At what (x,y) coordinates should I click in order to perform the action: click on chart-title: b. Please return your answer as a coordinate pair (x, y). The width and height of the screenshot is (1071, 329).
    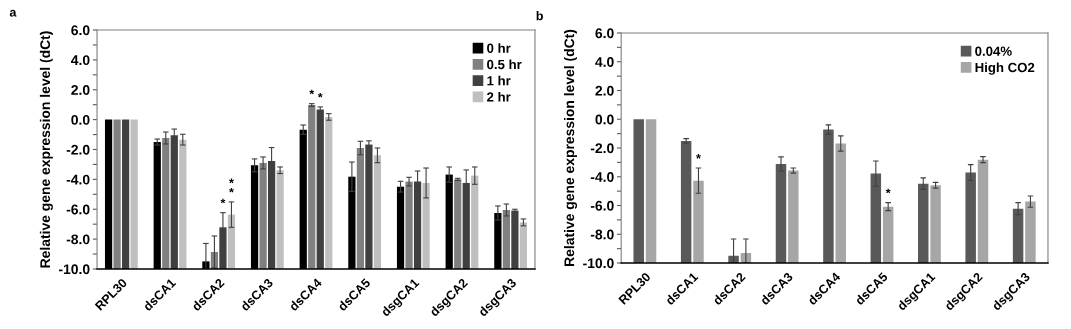
    Looking at the image, I should click on (539, 16).